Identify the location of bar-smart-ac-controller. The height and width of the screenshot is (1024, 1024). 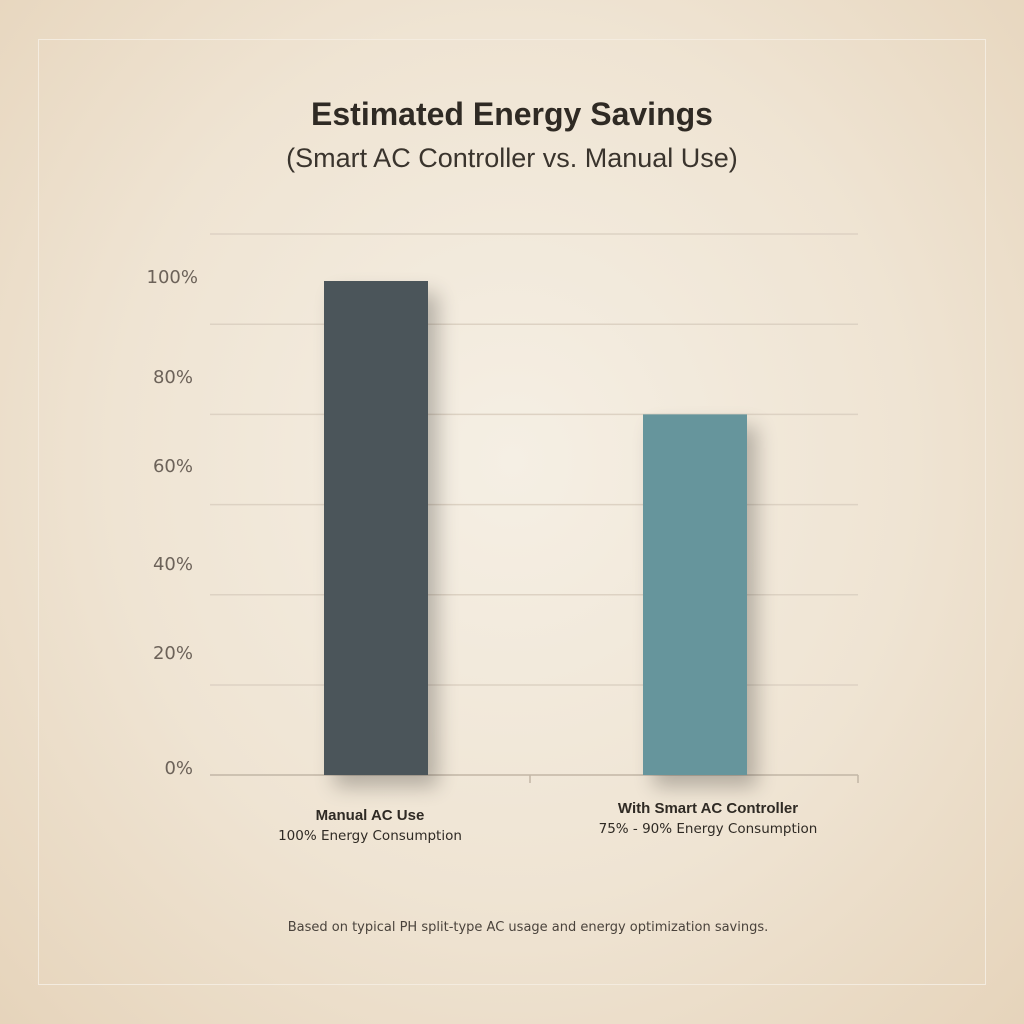
(695, 594).